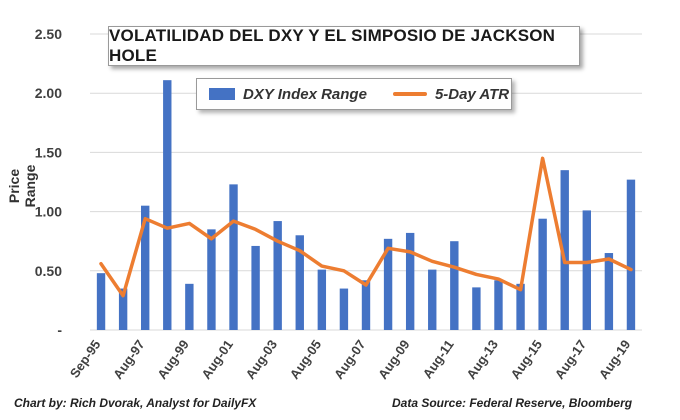 The height and width of the screenshot is (420, 680). Describe the element at coordinates (173, 359) in the screenshot. I see `x-tick-label: Aug-99` at that location.